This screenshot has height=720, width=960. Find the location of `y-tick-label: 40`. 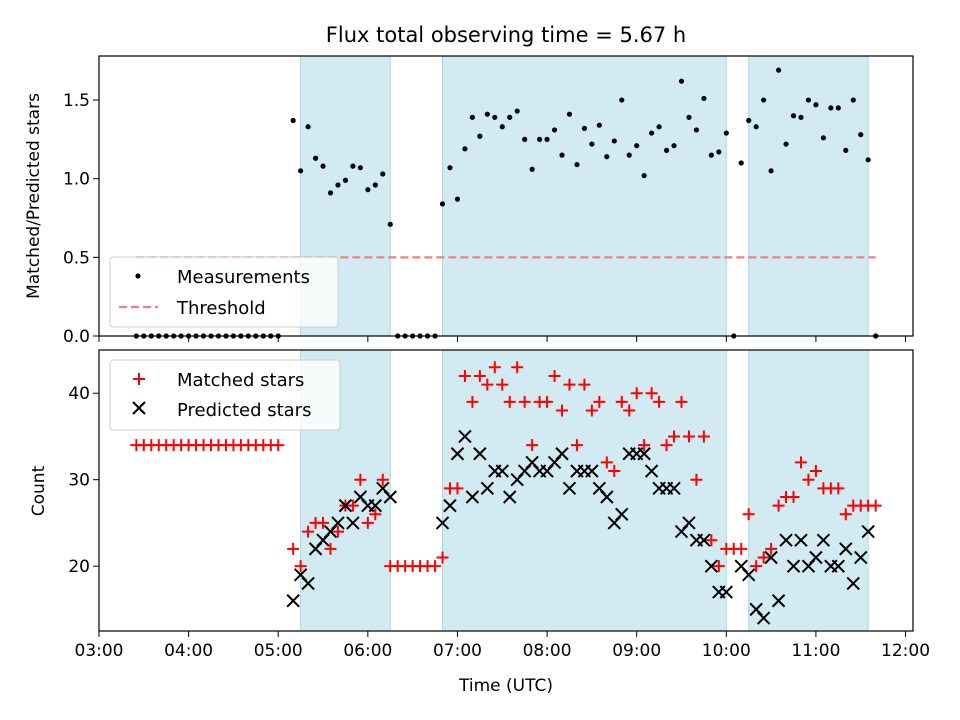

y-tick-label: 40 is located at coordinates (79, 394).